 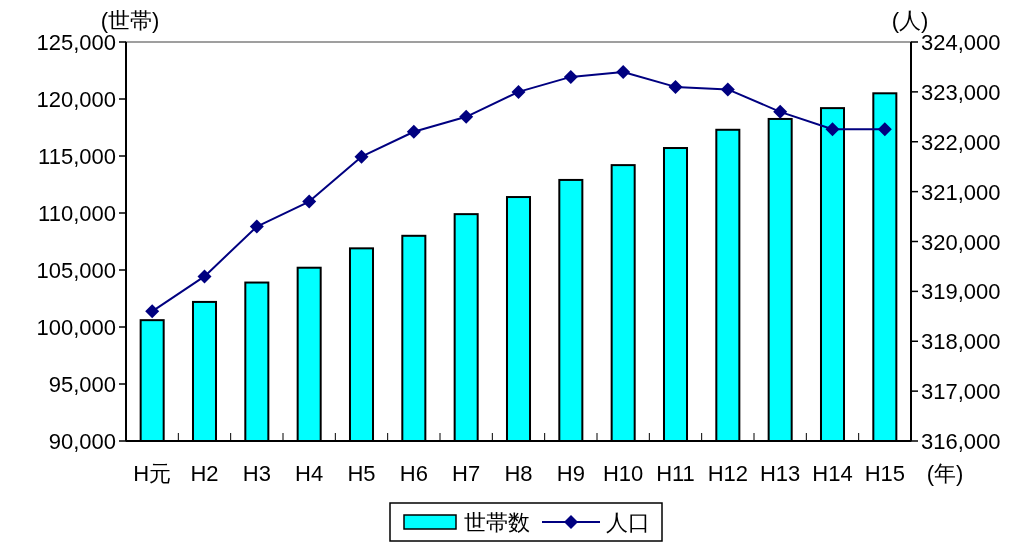 What do you see at coordinates (204, 473) in the screenshot?
I see `x-tick-label: H2` at bounding box center [204, 473].